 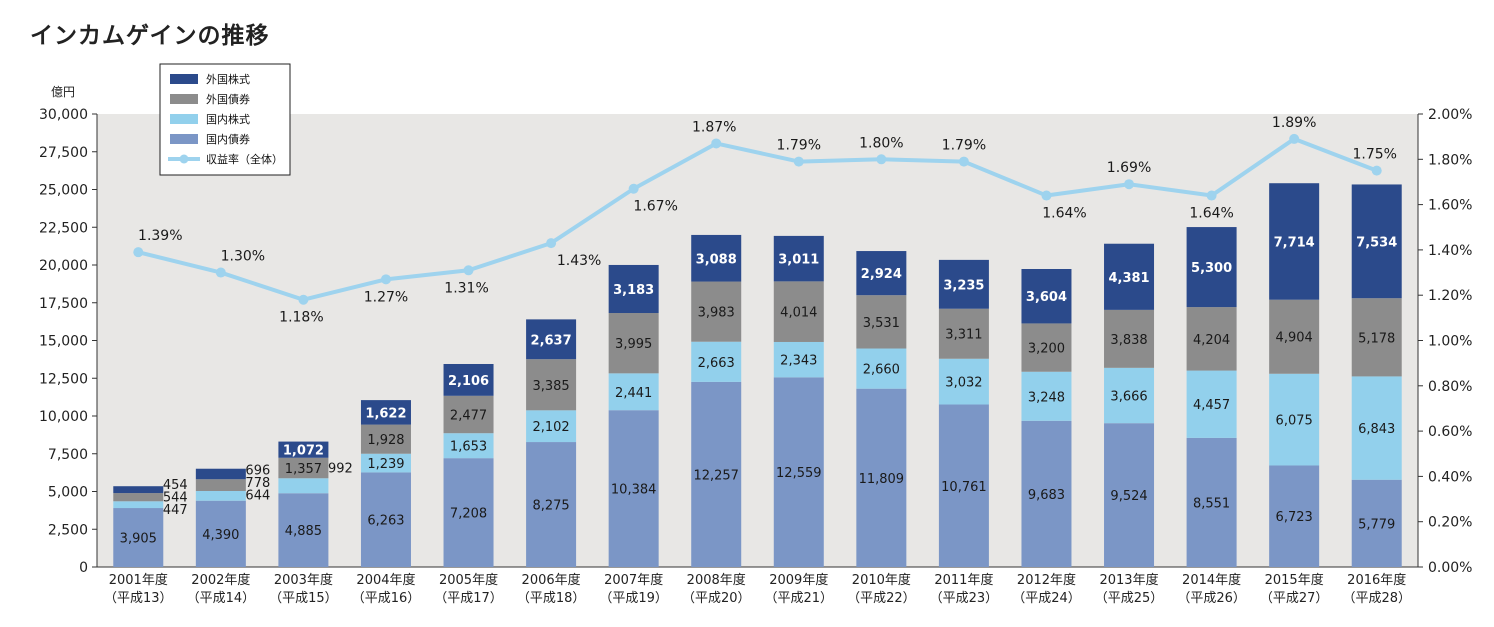 What do you see at coordinates (228, 139) in the screenshot?
I see `legend-label: 国内債券` at bounding box center [228, 139].